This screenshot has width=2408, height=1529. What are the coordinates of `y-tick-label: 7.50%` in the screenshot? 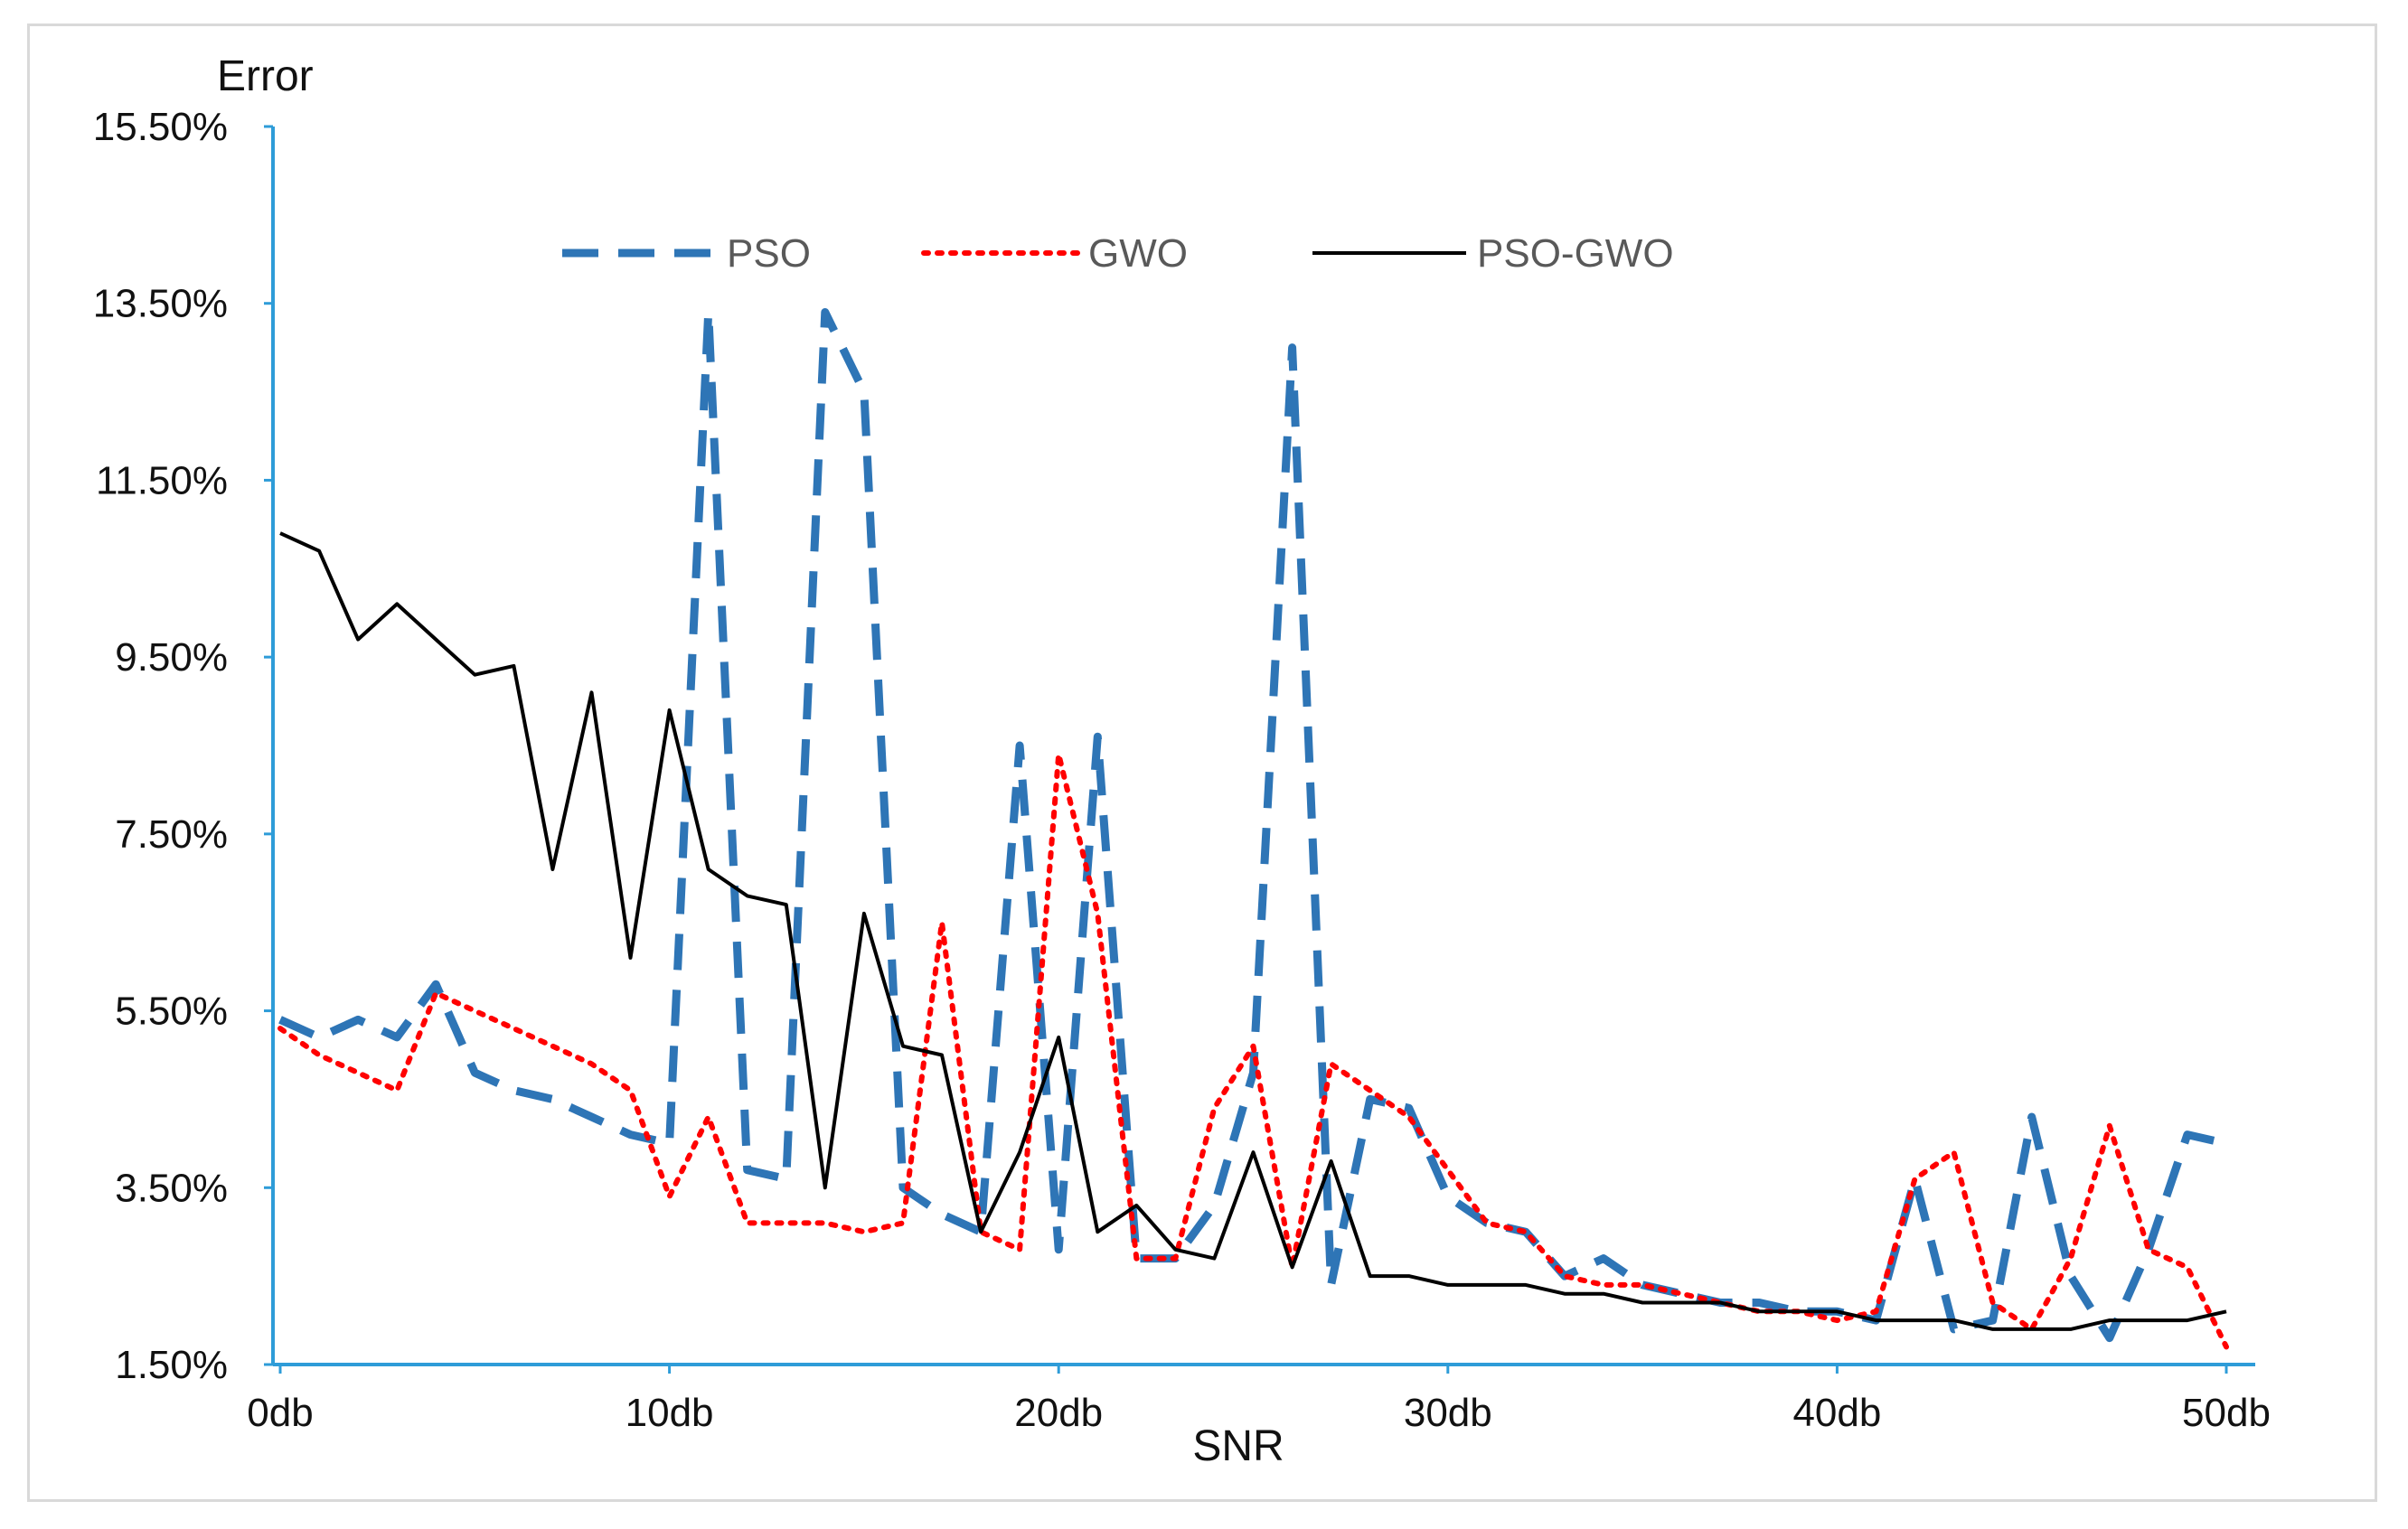 It's located at (171, 834).